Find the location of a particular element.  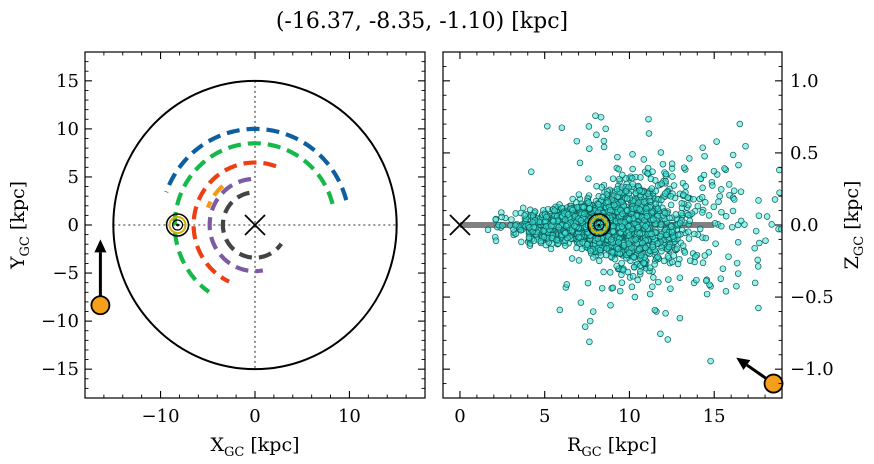

y-tick-label: −1.0 is located at coordinates (812, 369).